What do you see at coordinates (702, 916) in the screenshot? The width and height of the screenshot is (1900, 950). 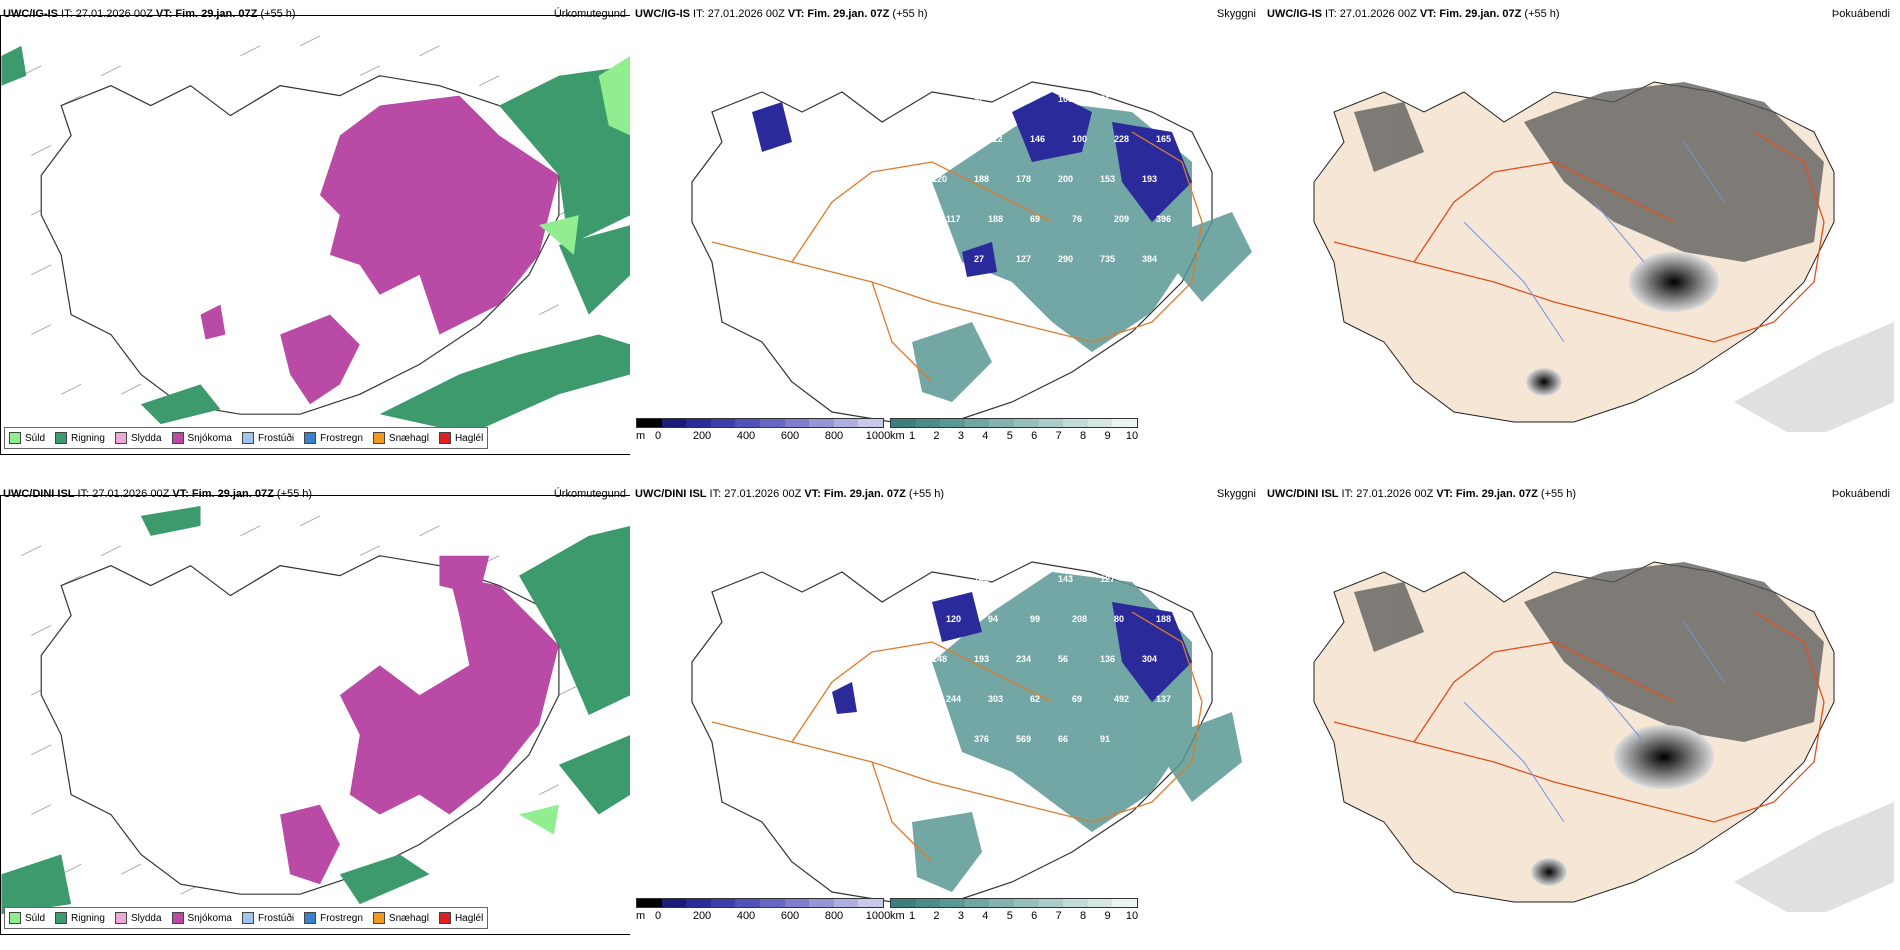 I see `colorbar-tick: 200` at bounding box center [702, 916].